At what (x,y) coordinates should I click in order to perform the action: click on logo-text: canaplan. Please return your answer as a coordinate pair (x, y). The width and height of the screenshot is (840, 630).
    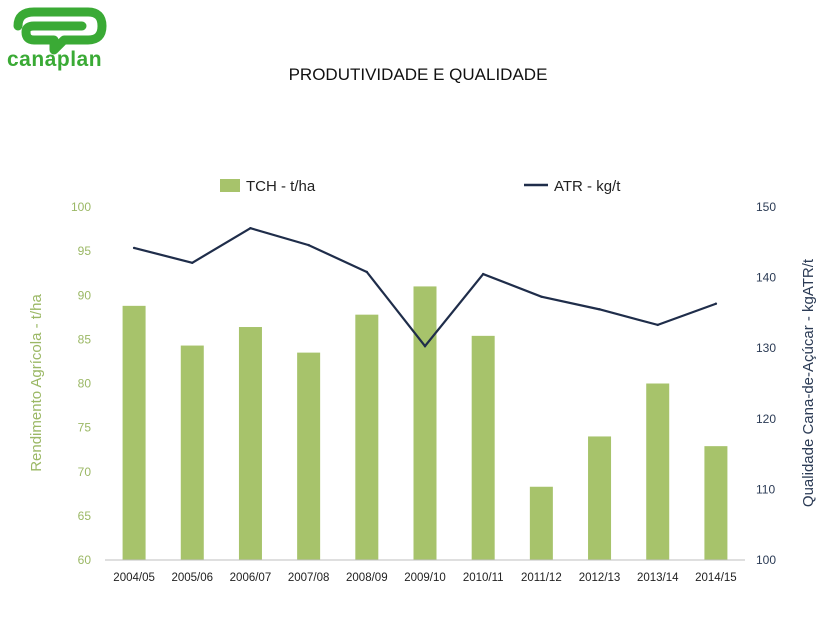
    Looking at the image, I should click on (55, 59).